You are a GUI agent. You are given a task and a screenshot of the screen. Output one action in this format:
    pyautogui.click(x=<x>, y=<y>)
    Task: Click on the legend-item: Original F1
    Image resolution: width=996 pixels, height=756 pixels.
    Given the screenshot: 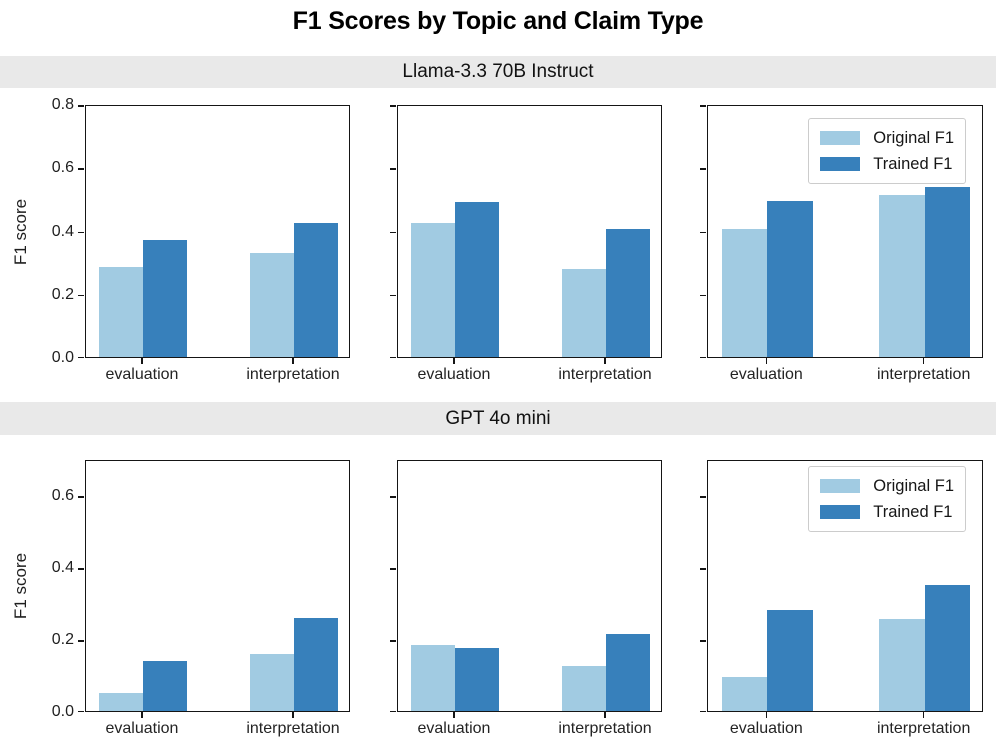 What is the action you would take?
    pyautogui.click(x=887, y=486)
    